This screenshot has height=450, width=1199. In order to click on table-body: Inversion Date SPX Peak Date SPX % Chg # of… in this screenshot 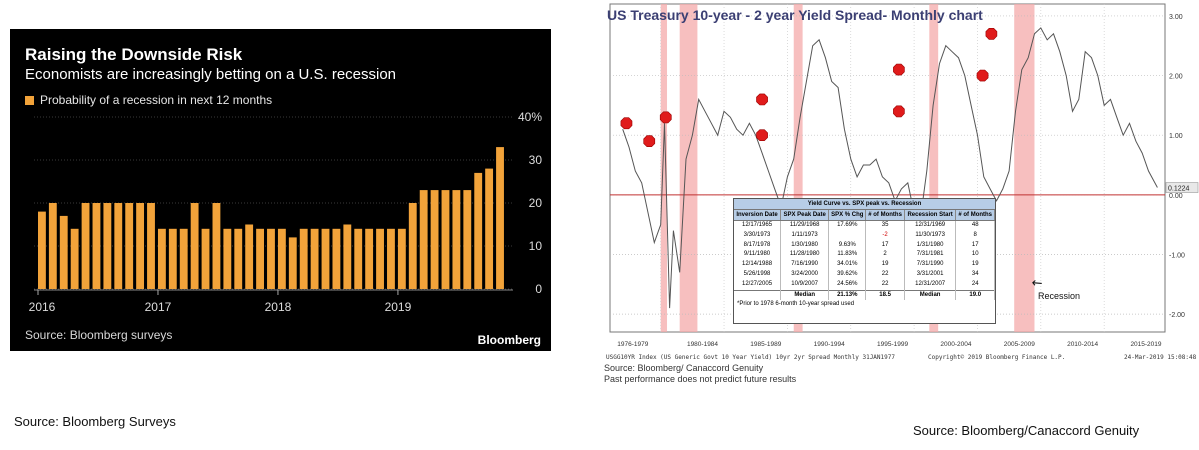, I will do `click(864, 255)`.